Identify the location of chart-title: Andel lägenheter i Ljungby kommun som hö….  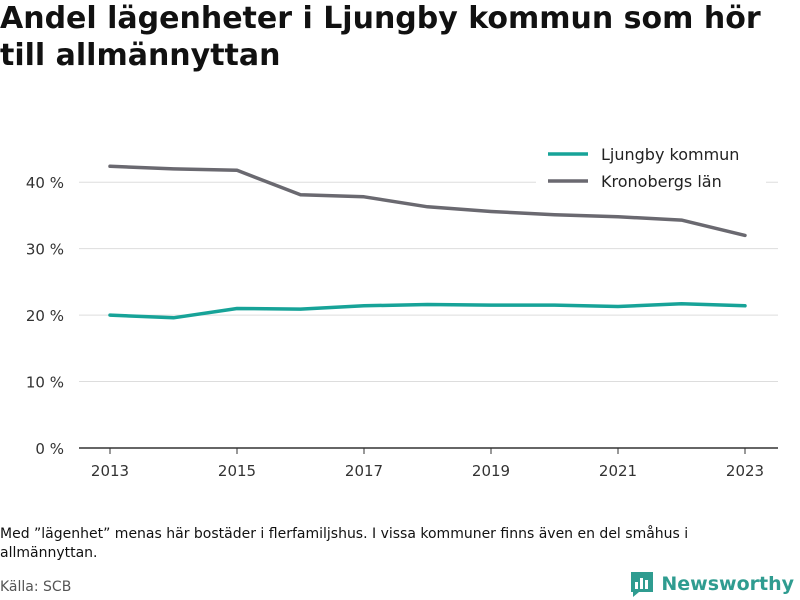
(380, 37).